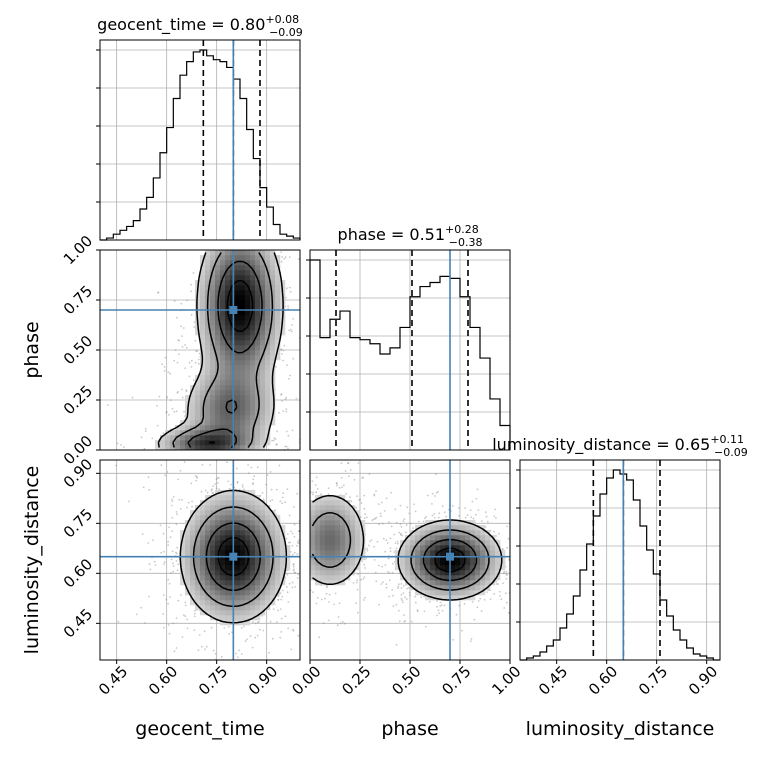 This screenshot has width=760, height=760. What do you see at coordinates (731, 452) in the screenshot?
I see `title-minus: −0.09` at bounding box center [731, 452].